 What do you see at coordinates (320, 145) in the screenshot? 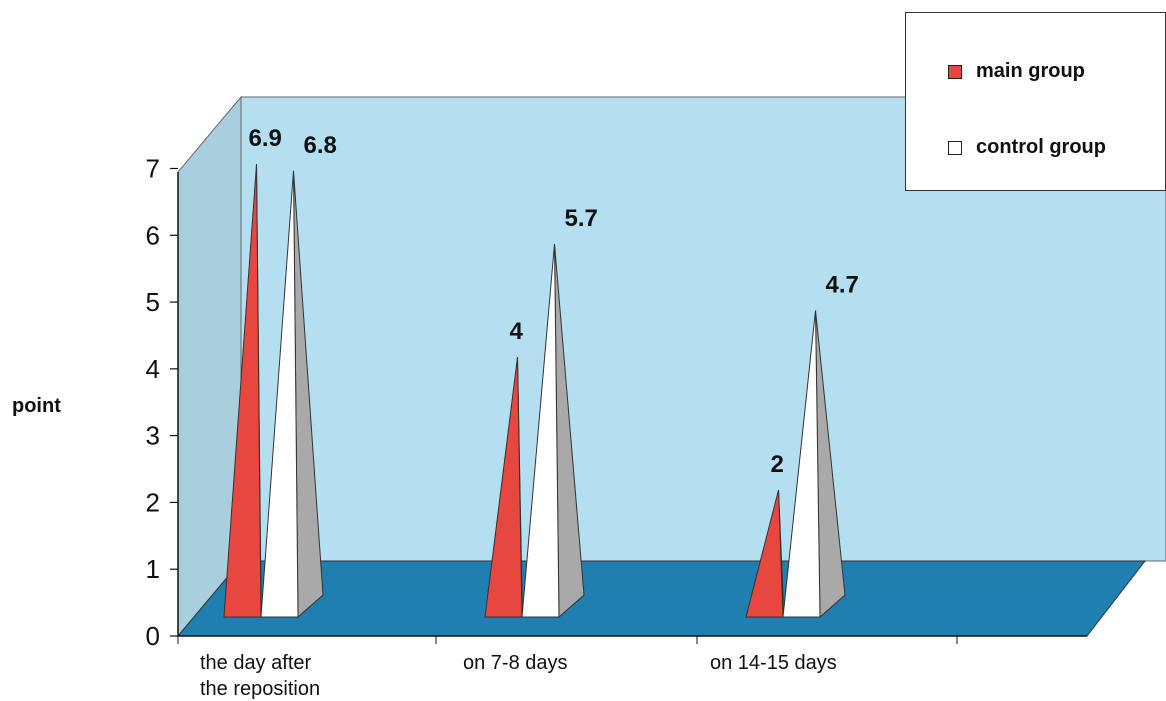
I see `control-group-value-label: 6.8` at bounding box center [320, 145].